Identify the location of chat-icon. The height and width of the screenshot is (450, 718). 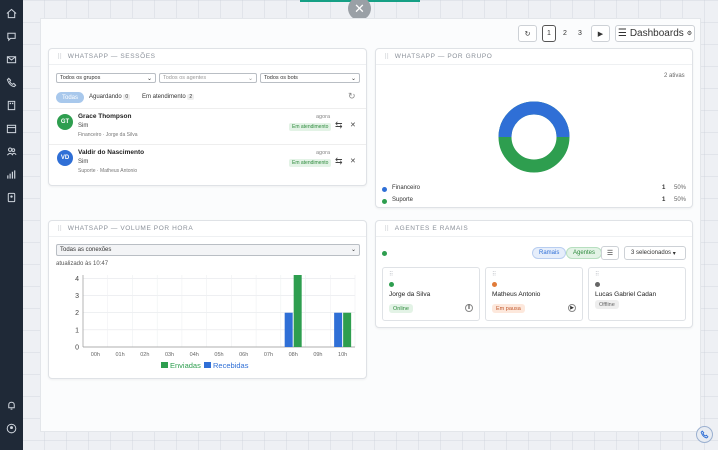
(11, 36).